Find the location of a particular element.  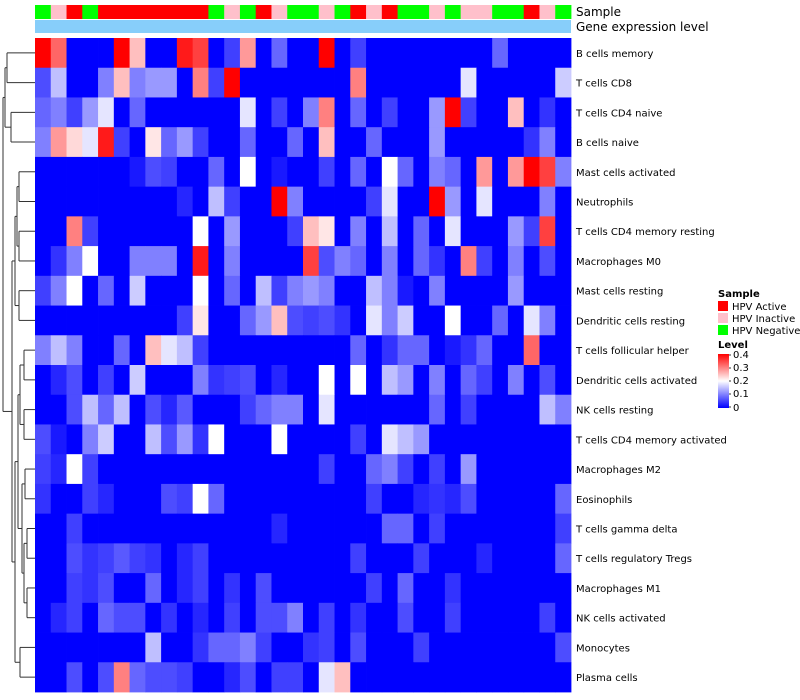

level-tick-0.1: 0.1 is located at coordinates (741, 394).